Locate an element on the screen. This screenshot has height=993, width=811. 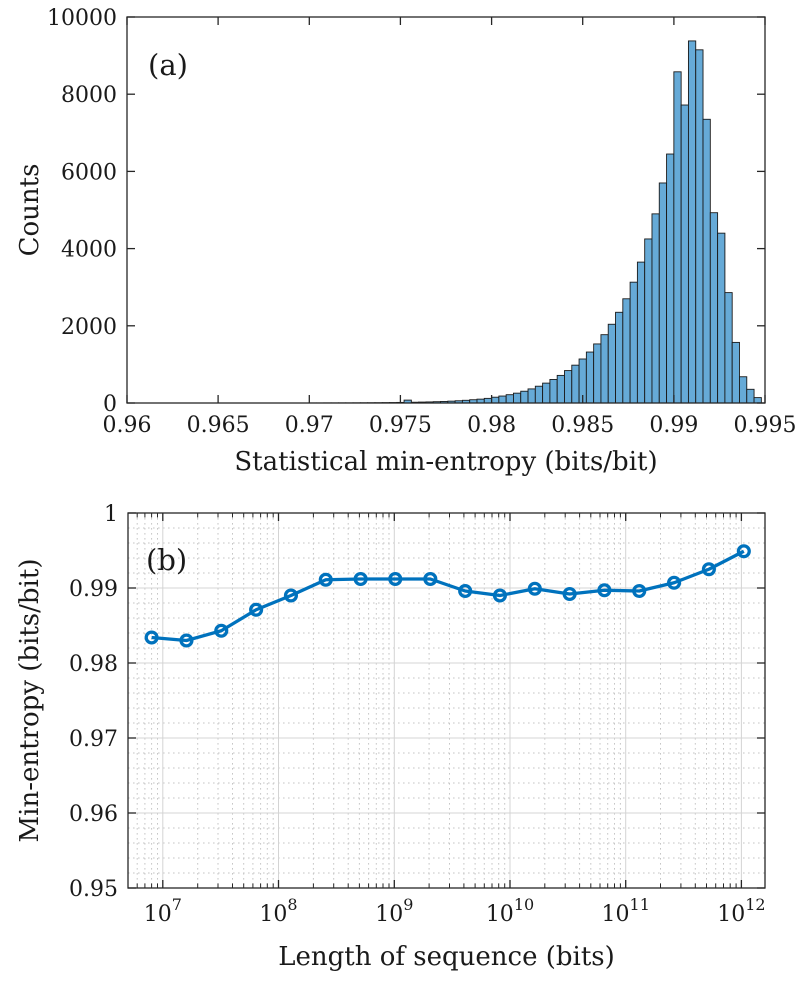
panel-a-ytick-label: 8000 is located at coordinates (89, 95).